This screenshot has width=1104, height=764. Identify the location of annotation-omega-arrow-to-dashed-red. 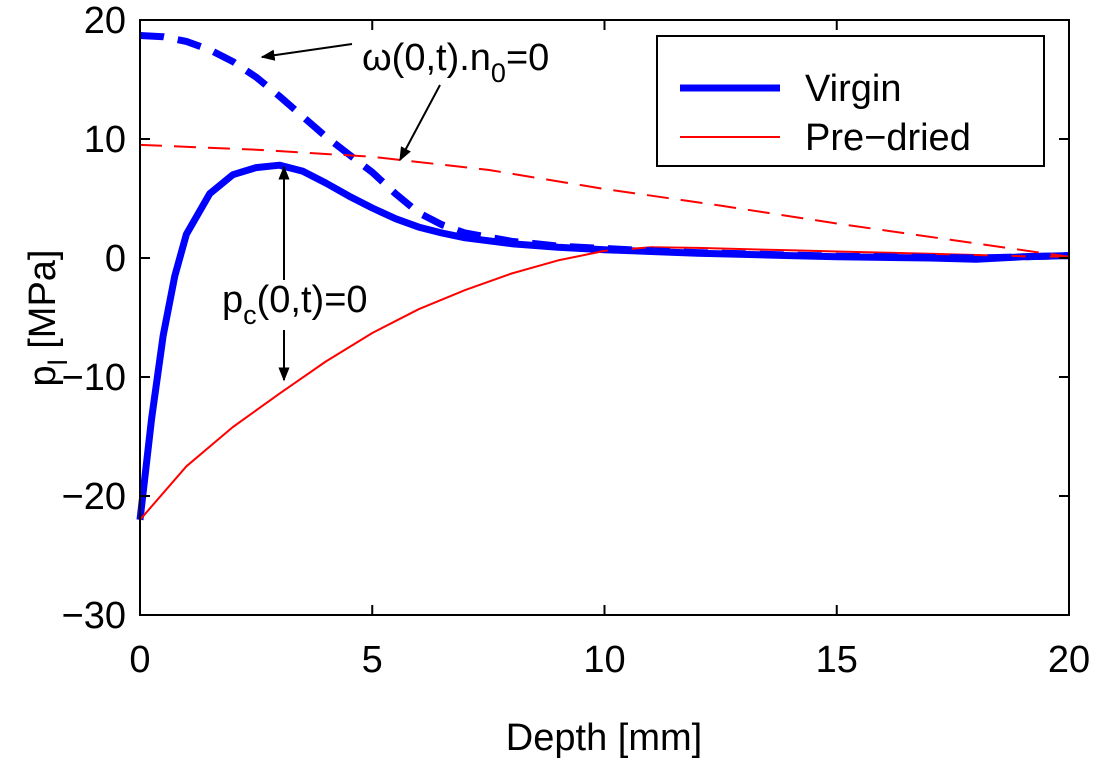
(420, 123).